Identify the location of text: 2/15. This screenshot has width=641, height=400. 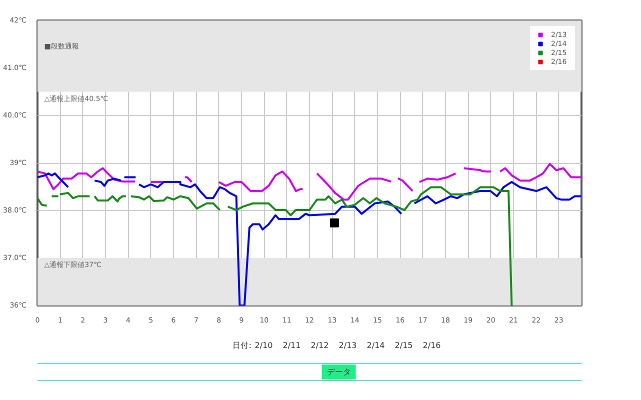
(403, 345).